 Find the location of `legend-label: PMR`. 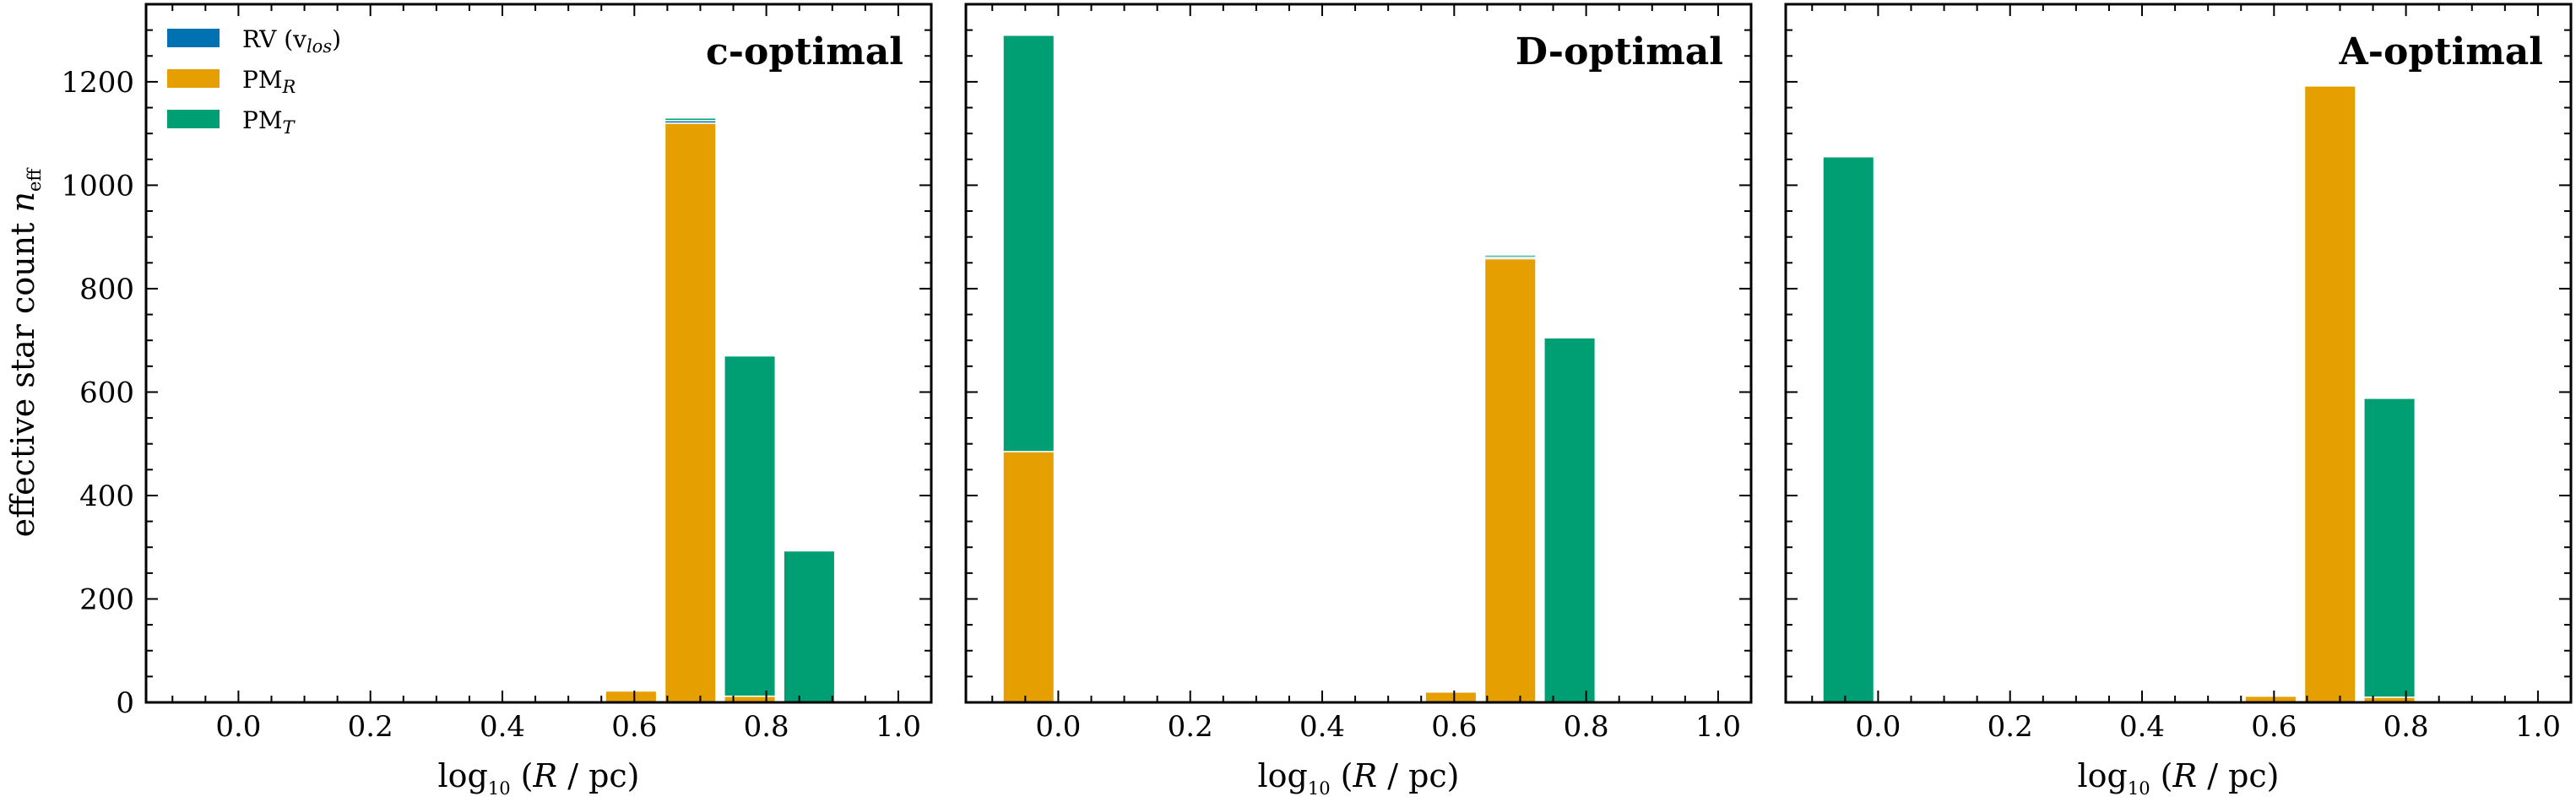

legend-label: PMR is located at coordinates (269, 81).